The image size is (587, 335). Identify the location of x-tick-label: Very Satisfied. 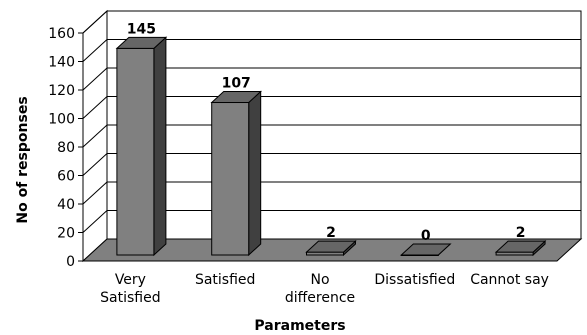
(130, 289).